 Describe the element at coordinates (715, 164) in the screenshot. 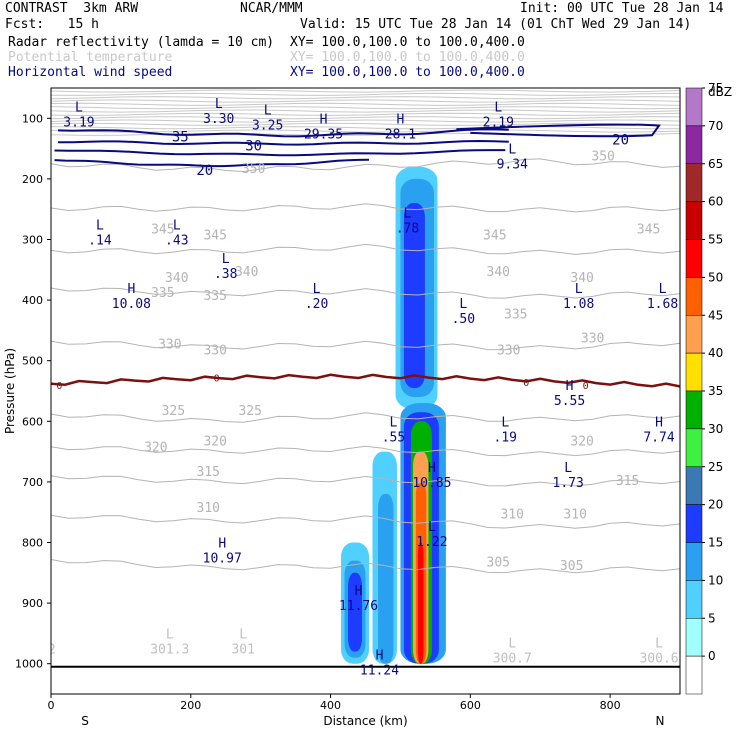

I see `colorbar-tick-label: 65` at that location.